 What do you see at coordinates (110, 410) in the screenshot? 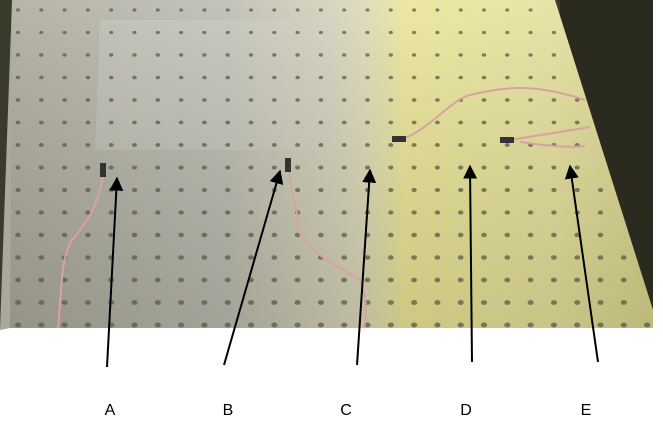
I see `label: A` at bounding box center [110, 410].